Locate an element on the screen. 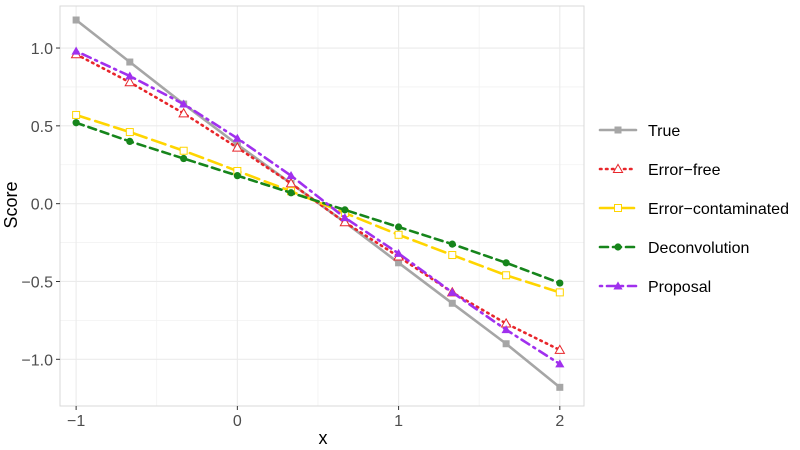  legend-item: Proposal is located at coordinates (654, 287).